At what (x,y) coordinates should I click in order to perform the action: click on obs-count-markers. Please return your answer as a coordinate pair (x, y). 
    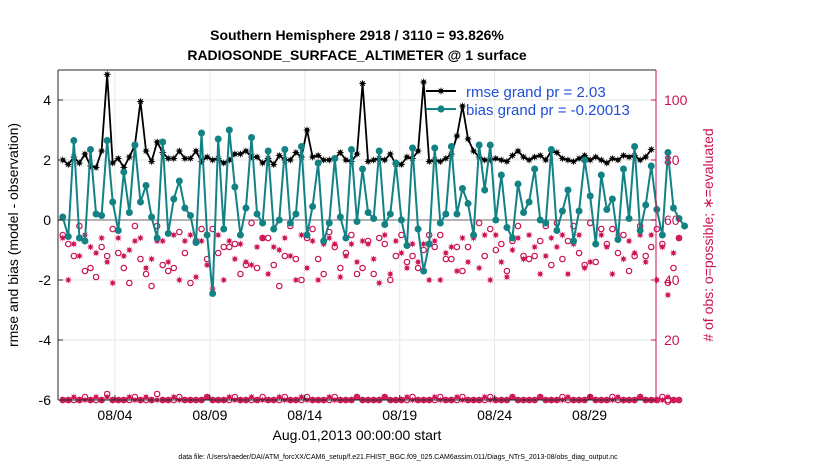
    Looking at the image, I should click on (370, 259).